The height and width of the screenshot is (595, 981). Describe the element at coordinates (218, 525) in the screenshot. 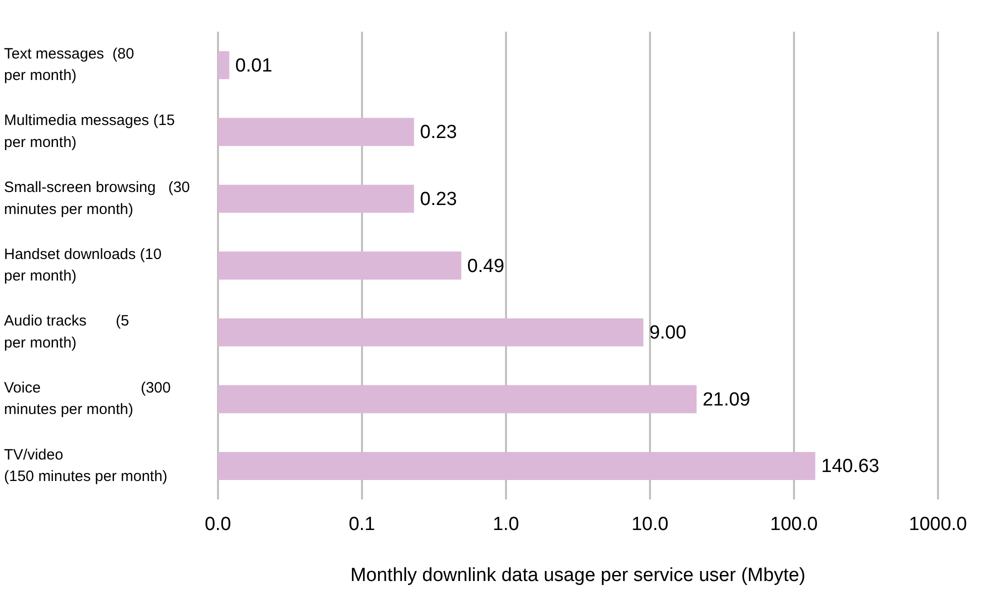

I see `x-tick-label: 0.0` at that location.